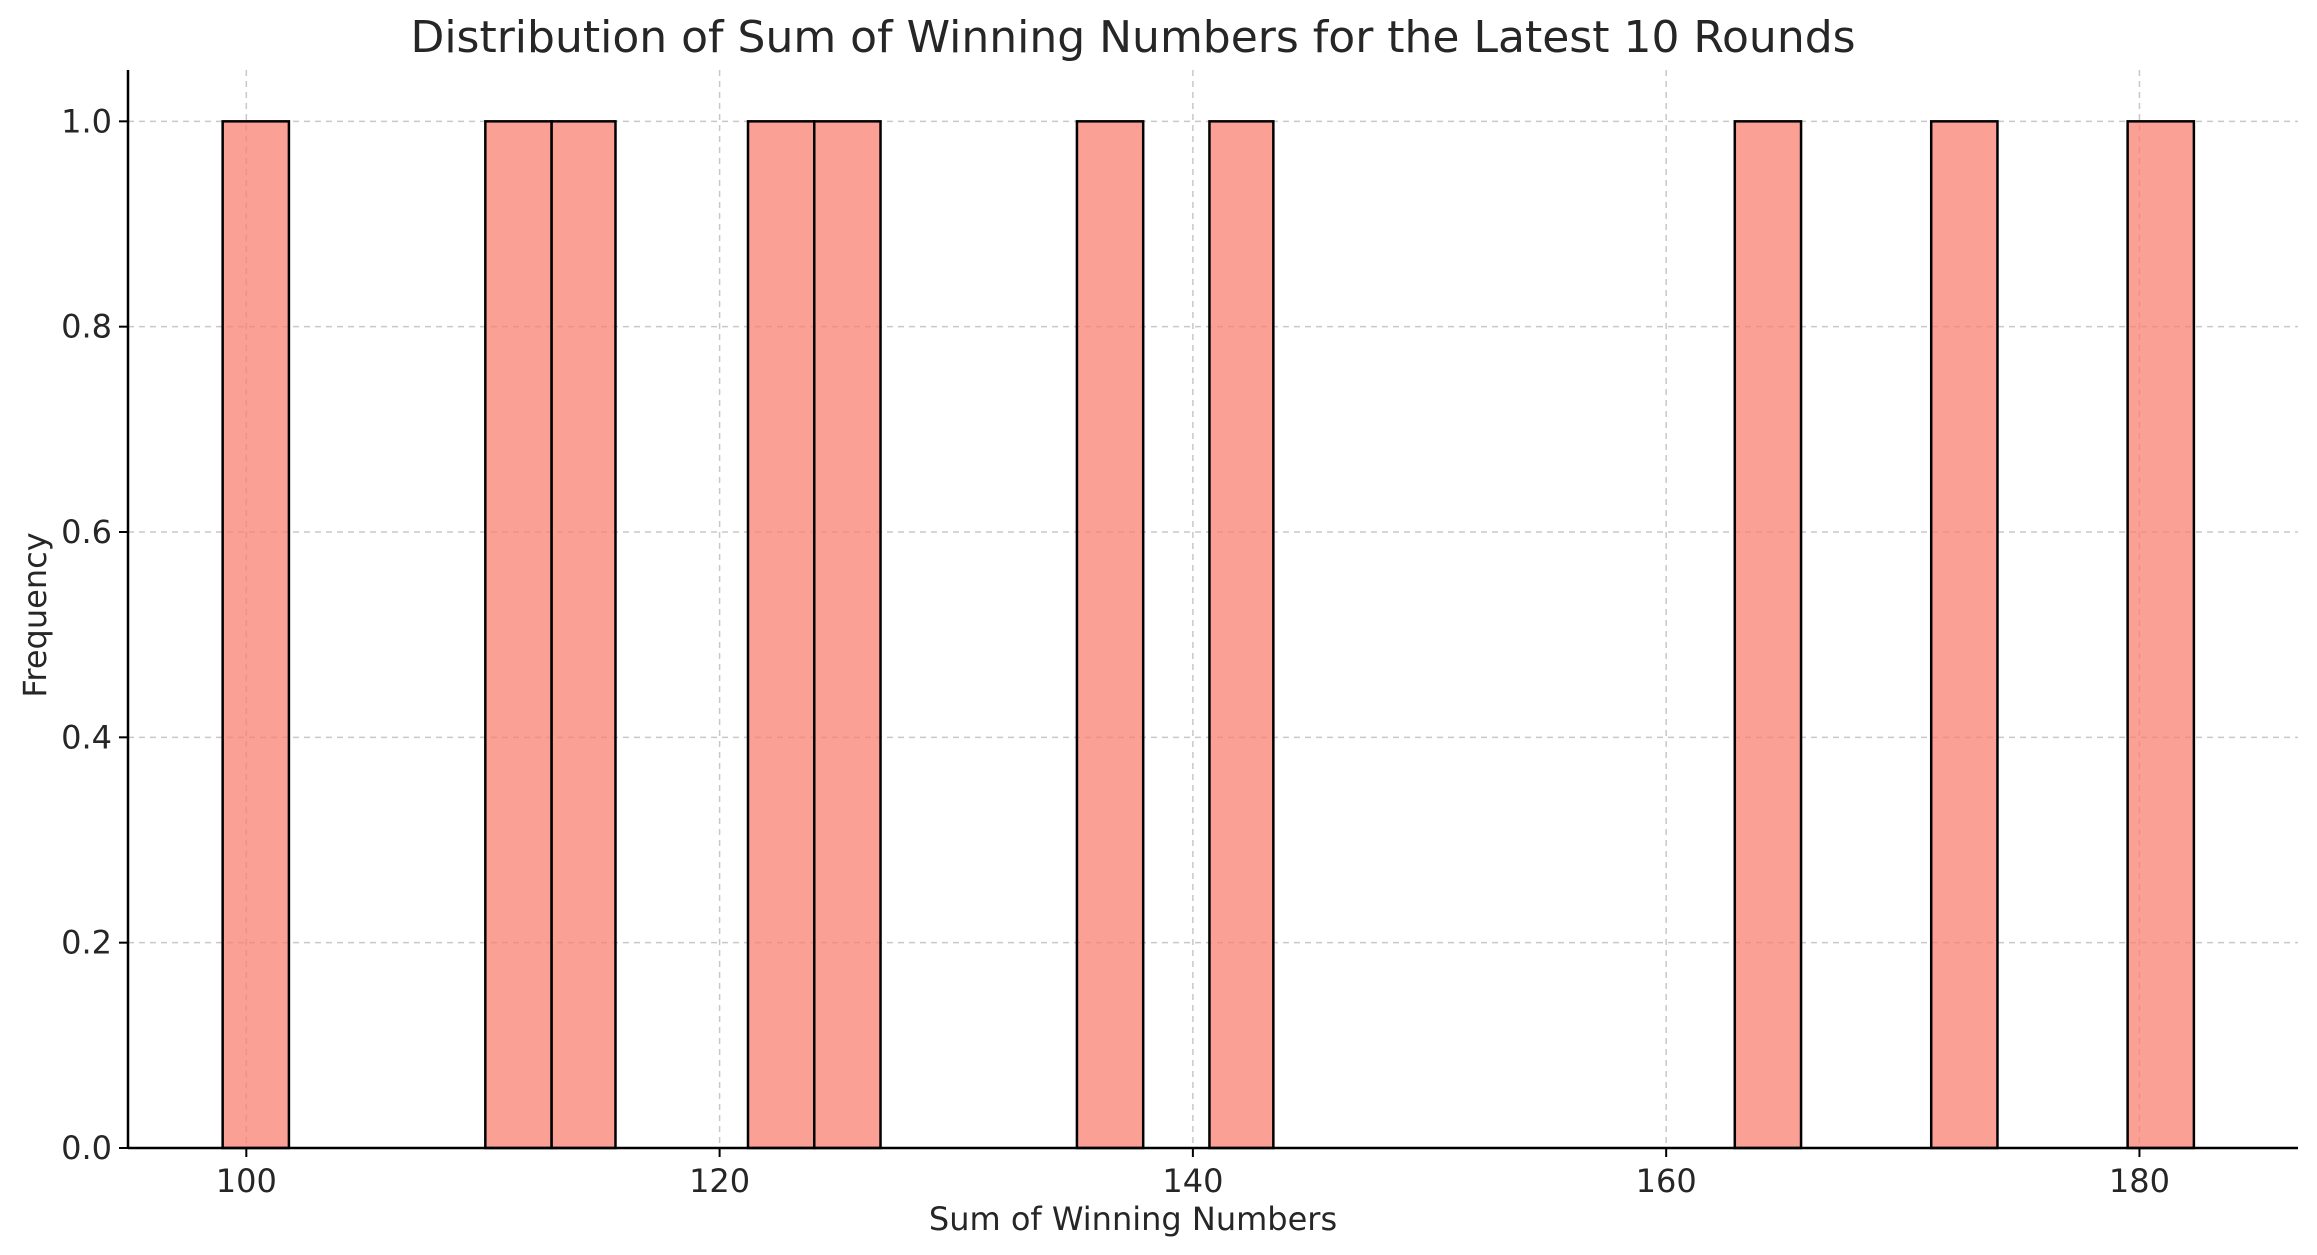 Image resolution: width=2317 pixels, height=1255 pixels. What do you see at coordinates (2139, 1181) in the screenshot?
I see `x-tick-label: 180` at bounding box center [2139, 1181].